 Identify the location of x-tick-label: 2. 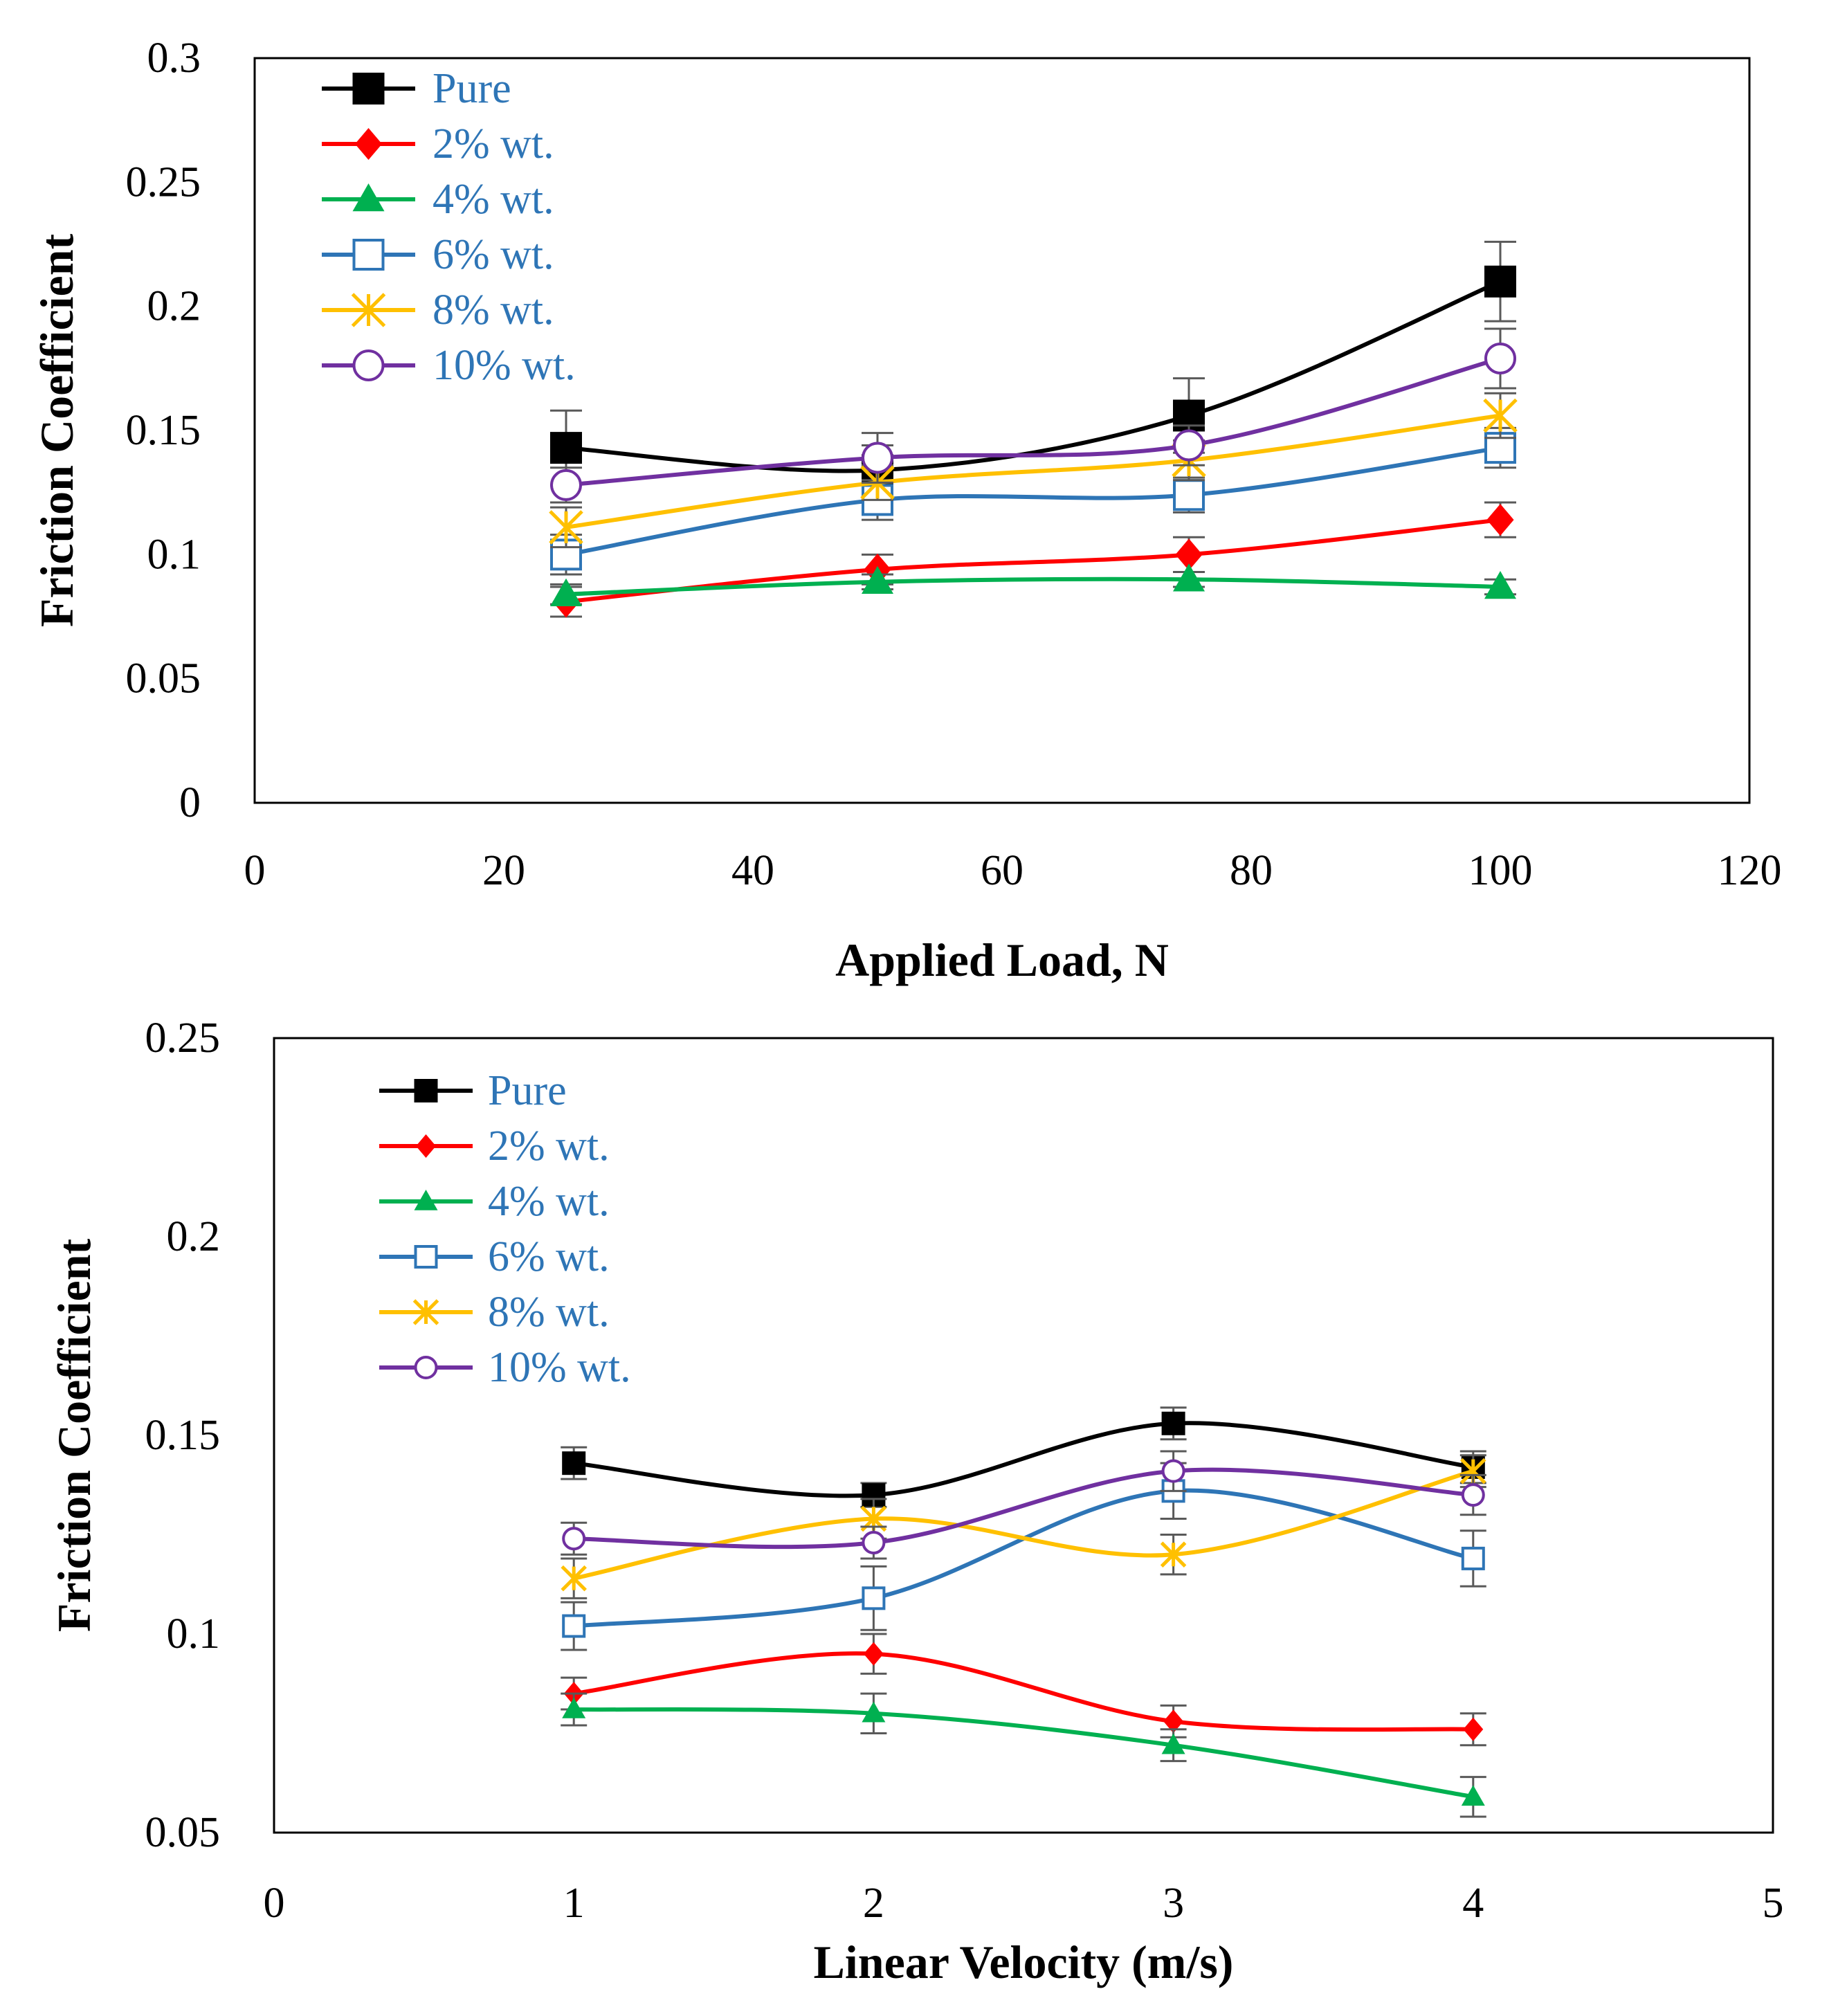
(873, 1903).